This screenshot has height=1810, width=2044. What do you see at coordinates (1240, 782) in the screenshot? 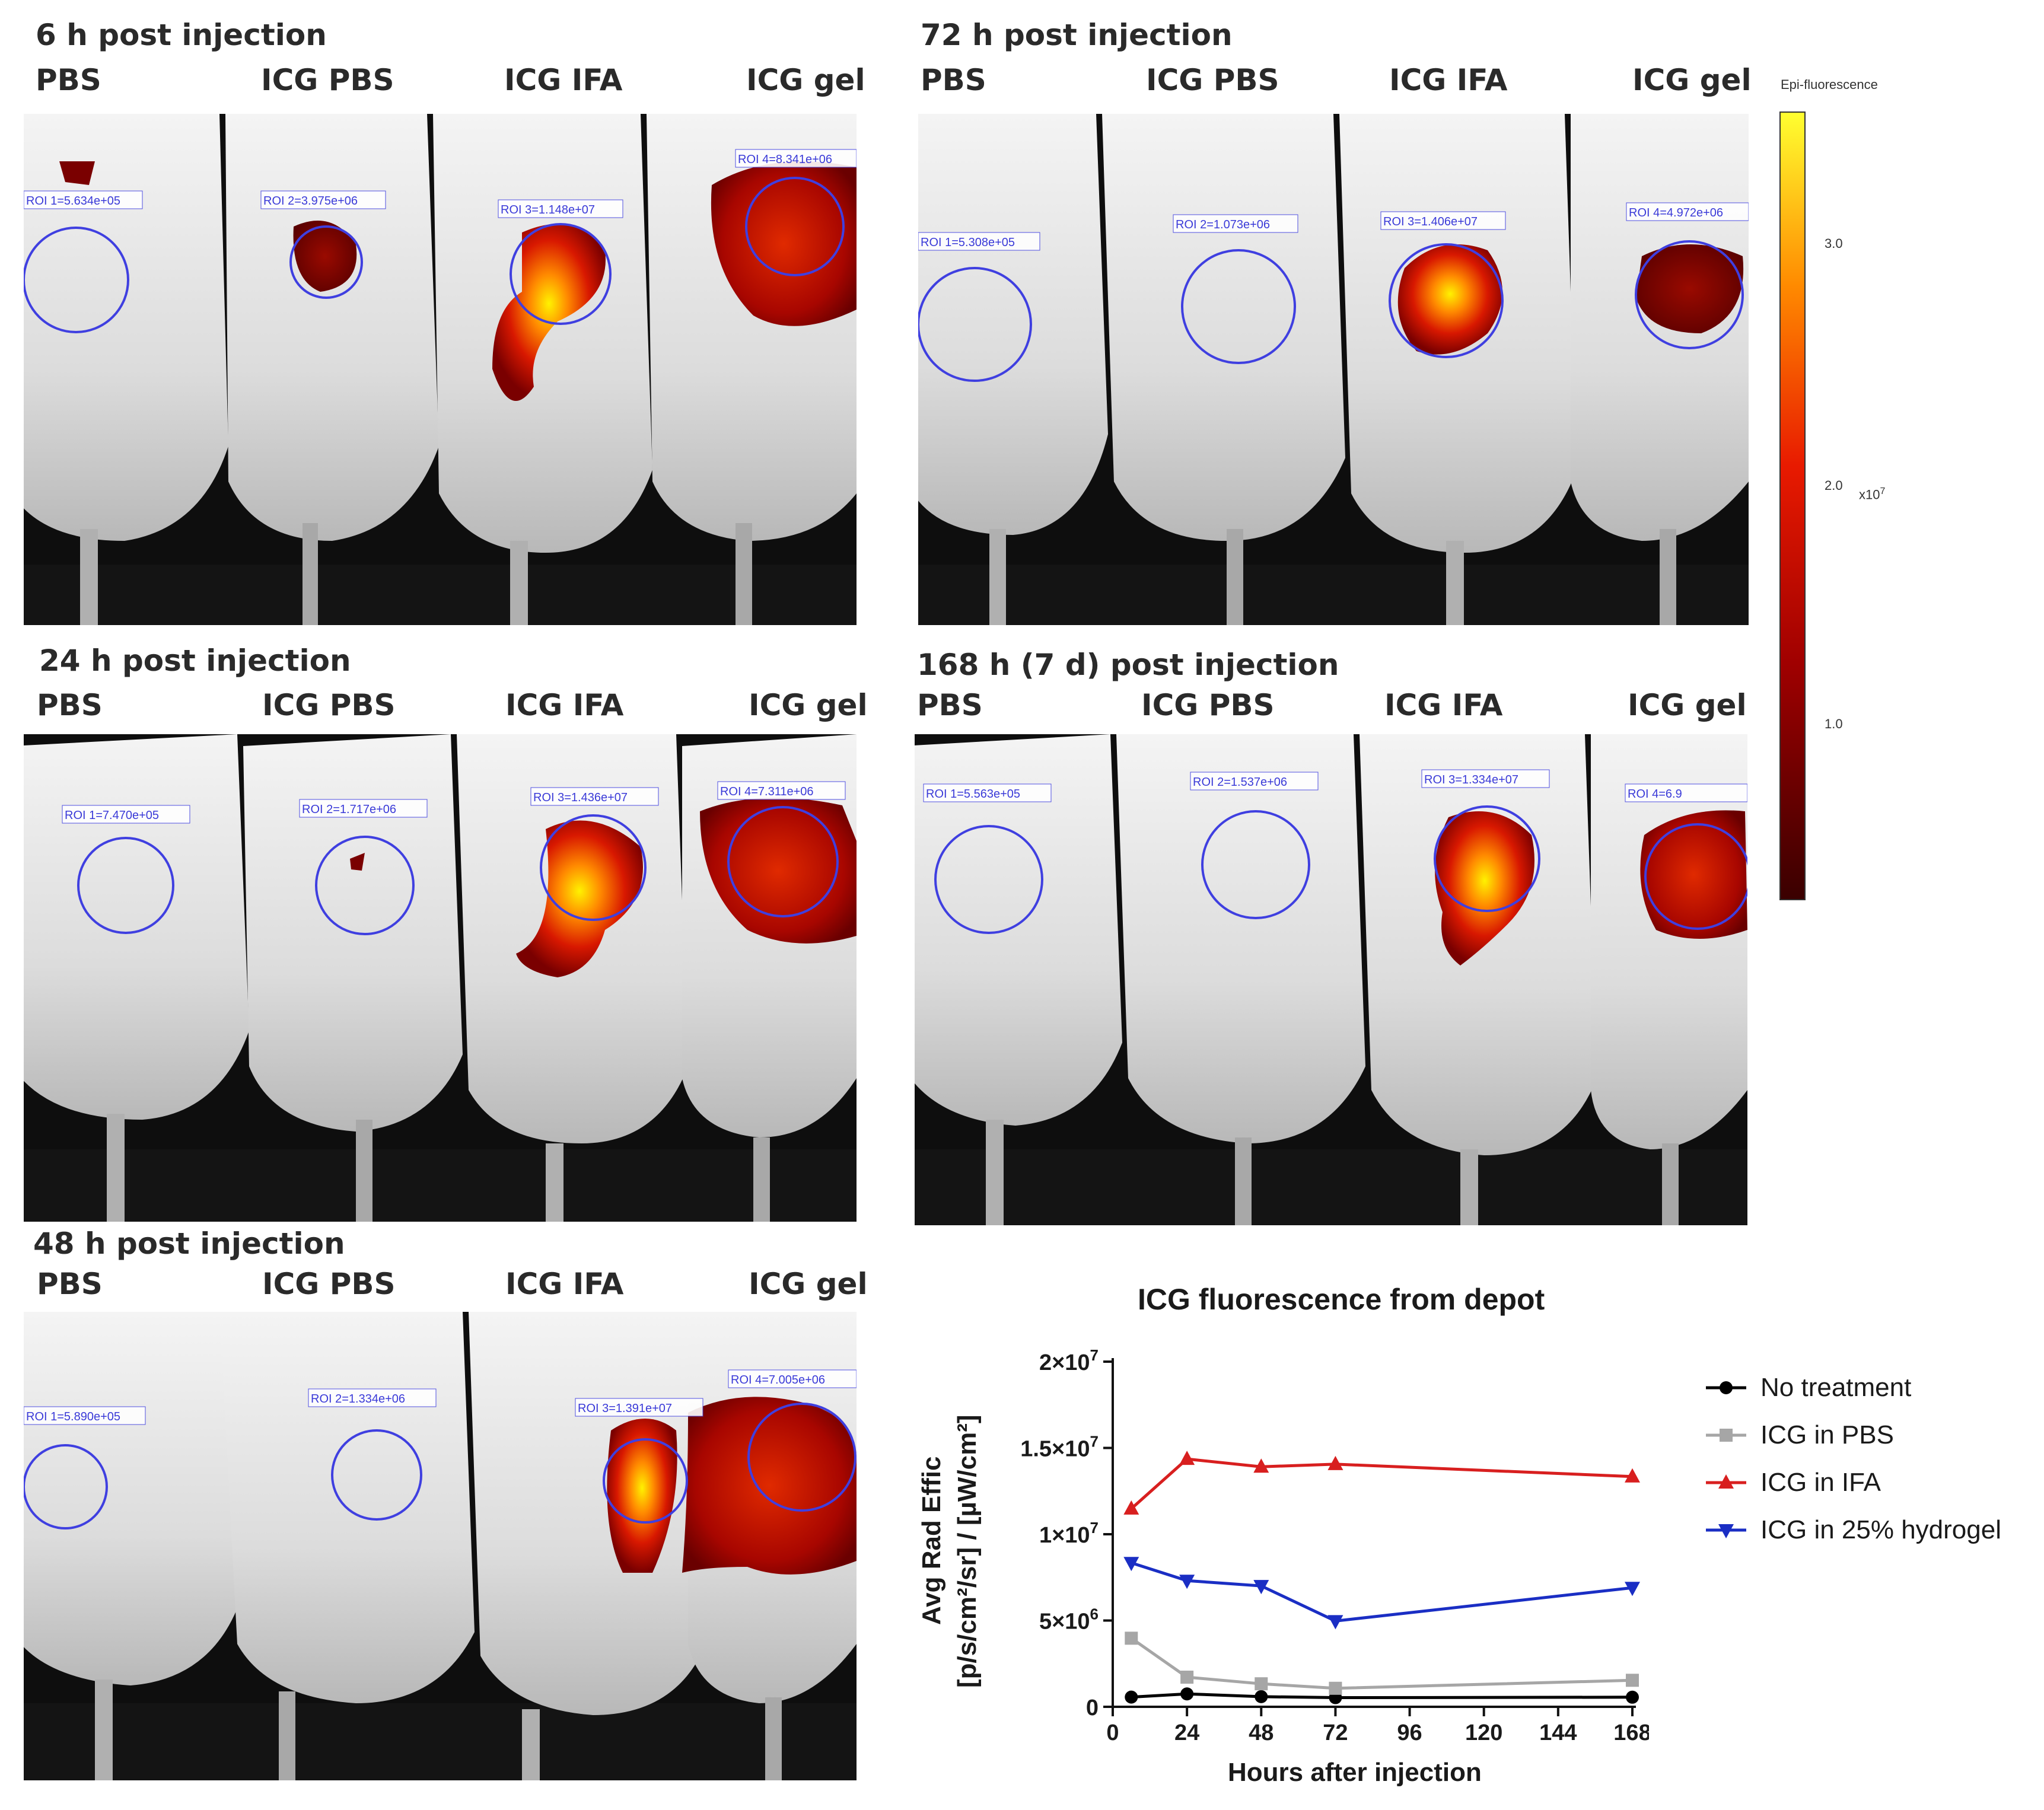
I see `roi-label: ROI 2=1.537e+06` at bounding box center [1240, 782].